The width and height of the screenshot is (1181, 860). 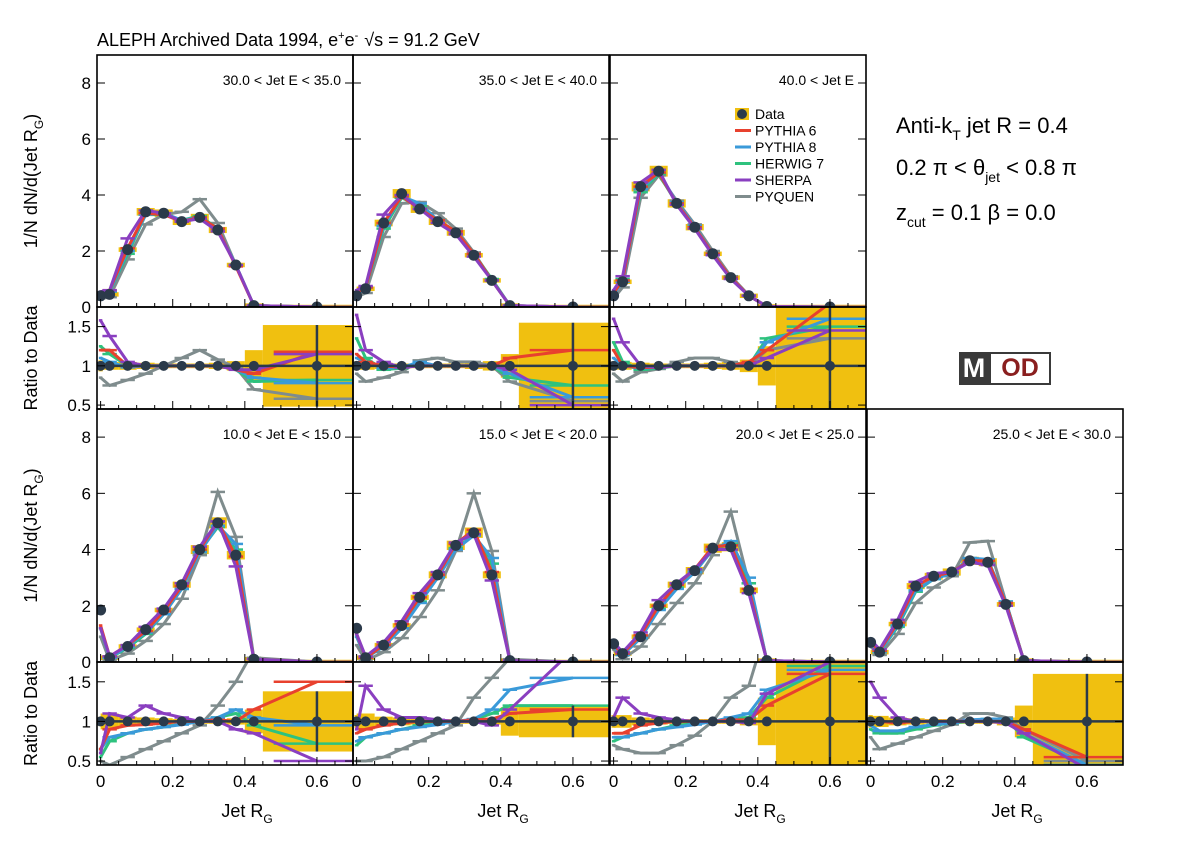 I want to click on logo-m: M, so click(x=974, y=368).